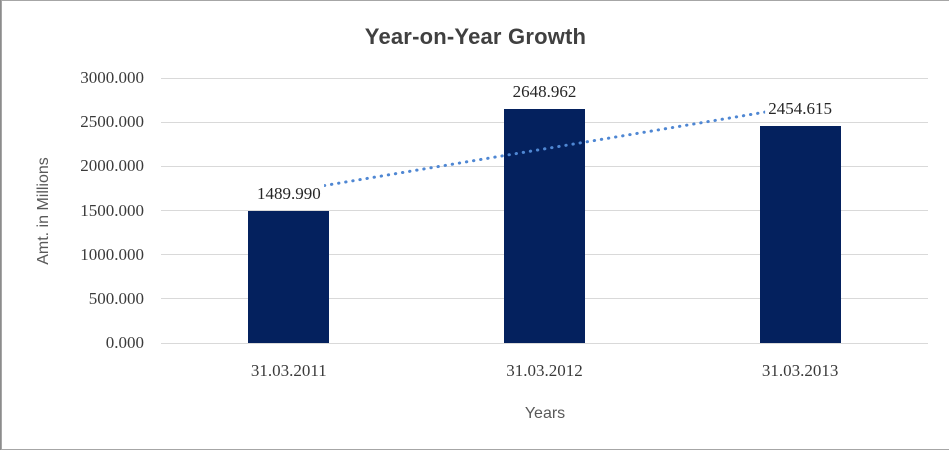  What do you see at coordinates (545, 413) in the screenshot?
I see `x-axis-title: Years` at bounding box center [545, 413].